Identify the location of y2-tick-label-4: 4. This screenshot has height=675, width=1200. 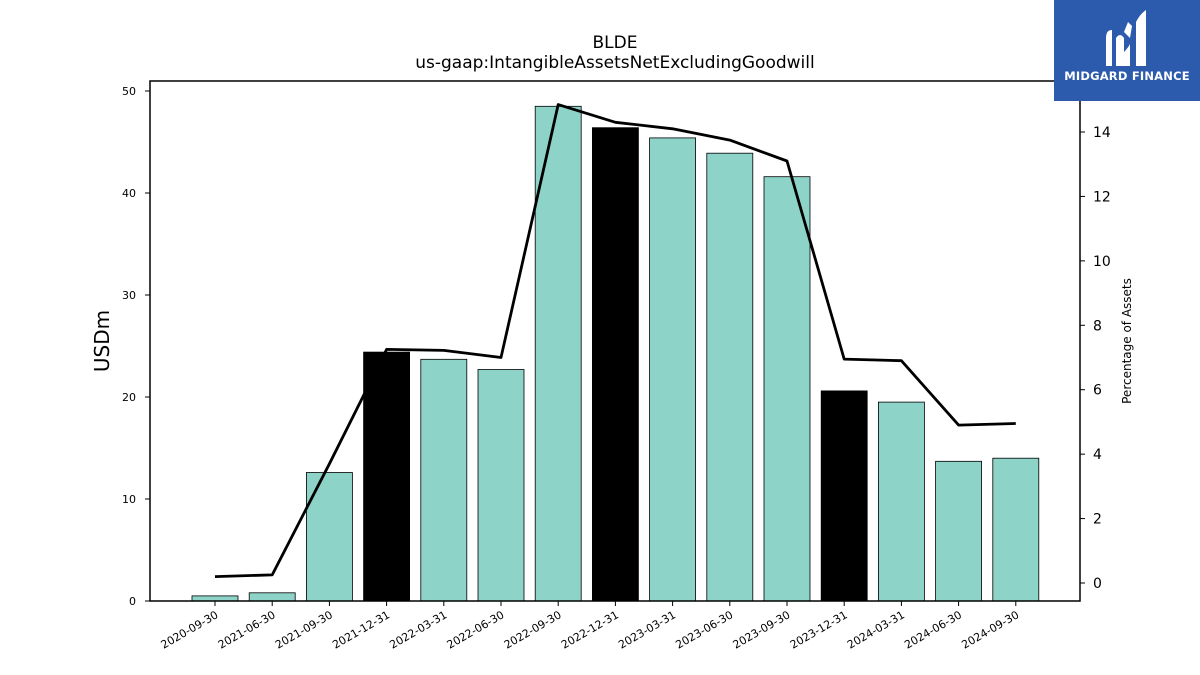
(1097, 455).